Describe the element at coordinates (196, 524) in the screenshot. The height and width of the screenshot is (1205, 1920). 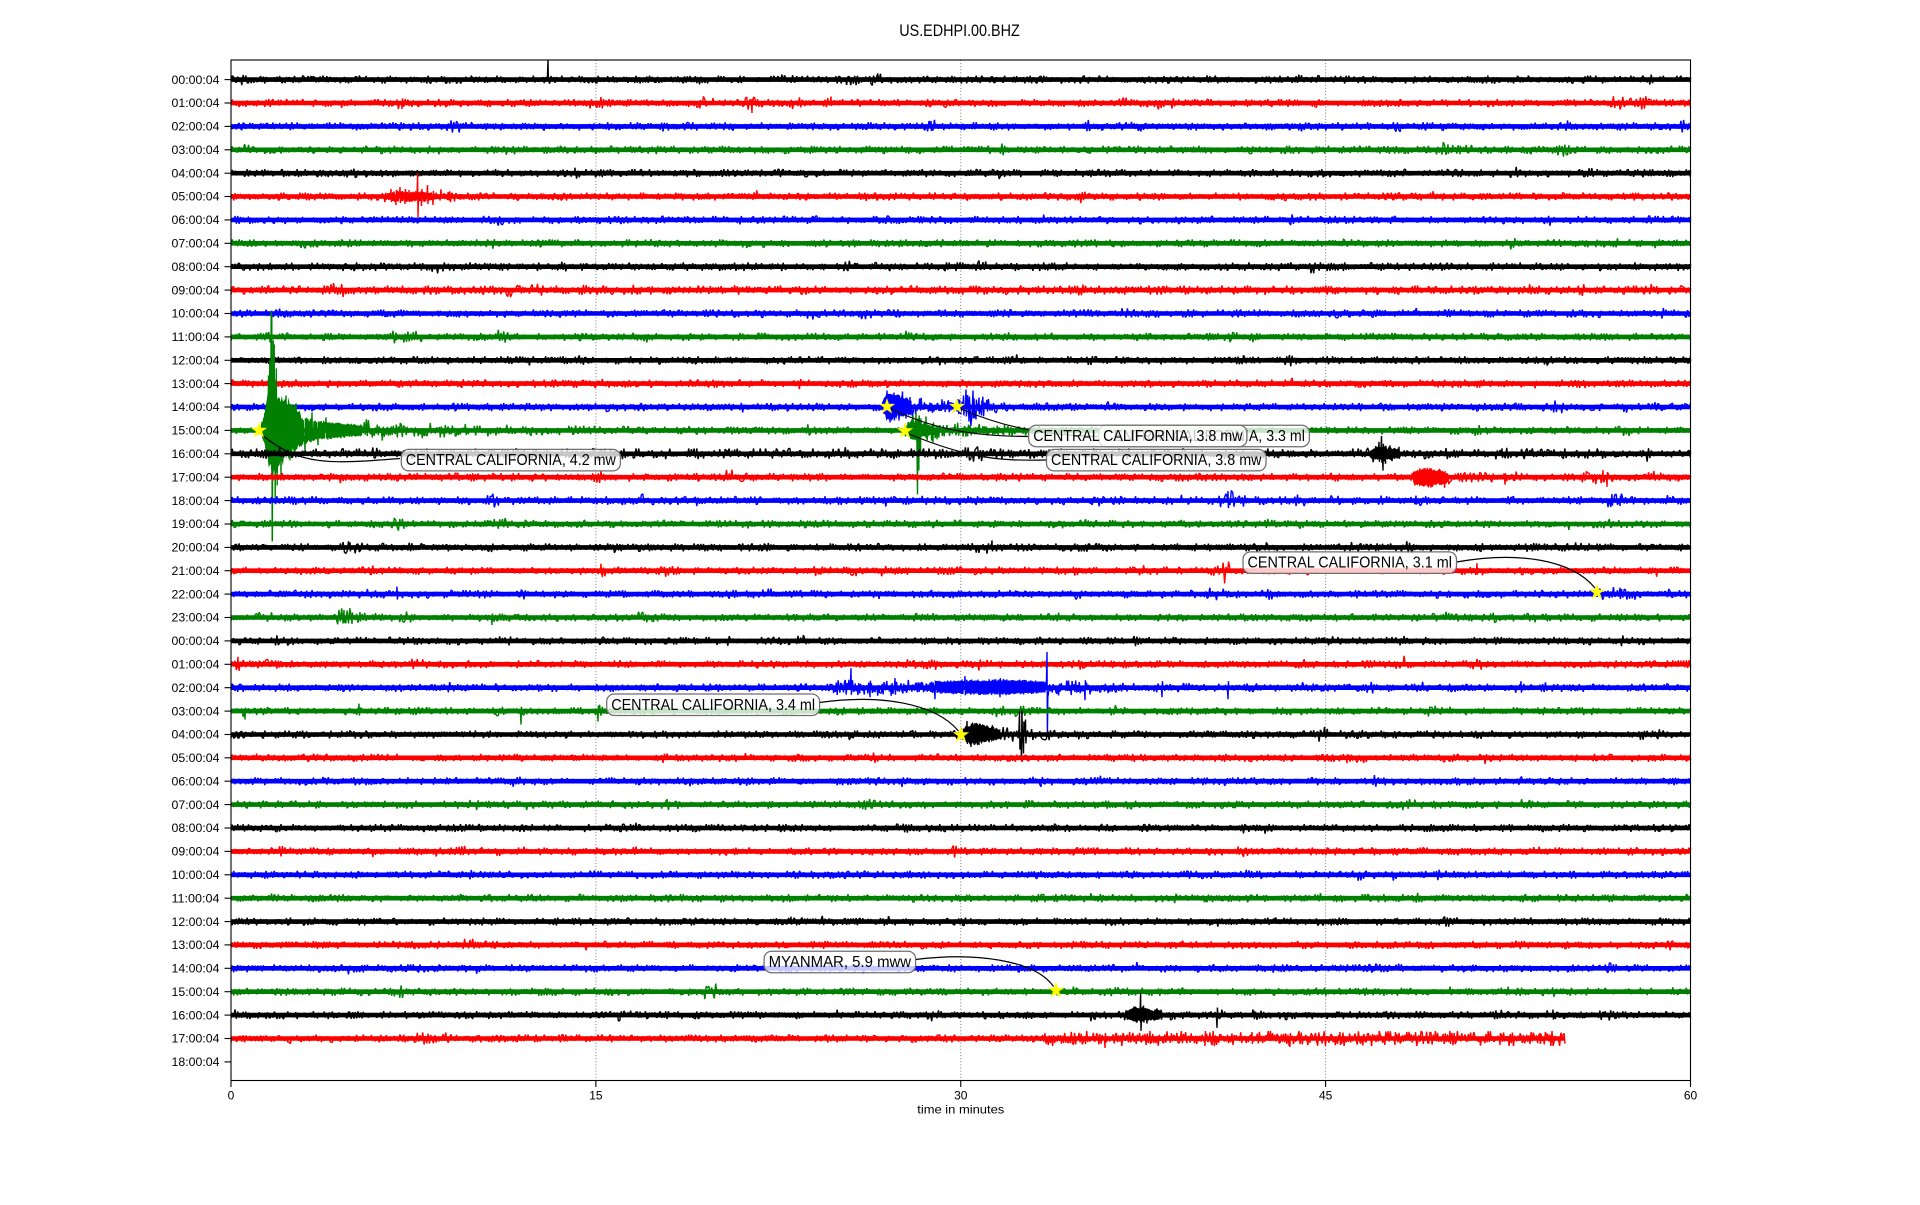
I see `svg-text: 19:00:04` at that location.